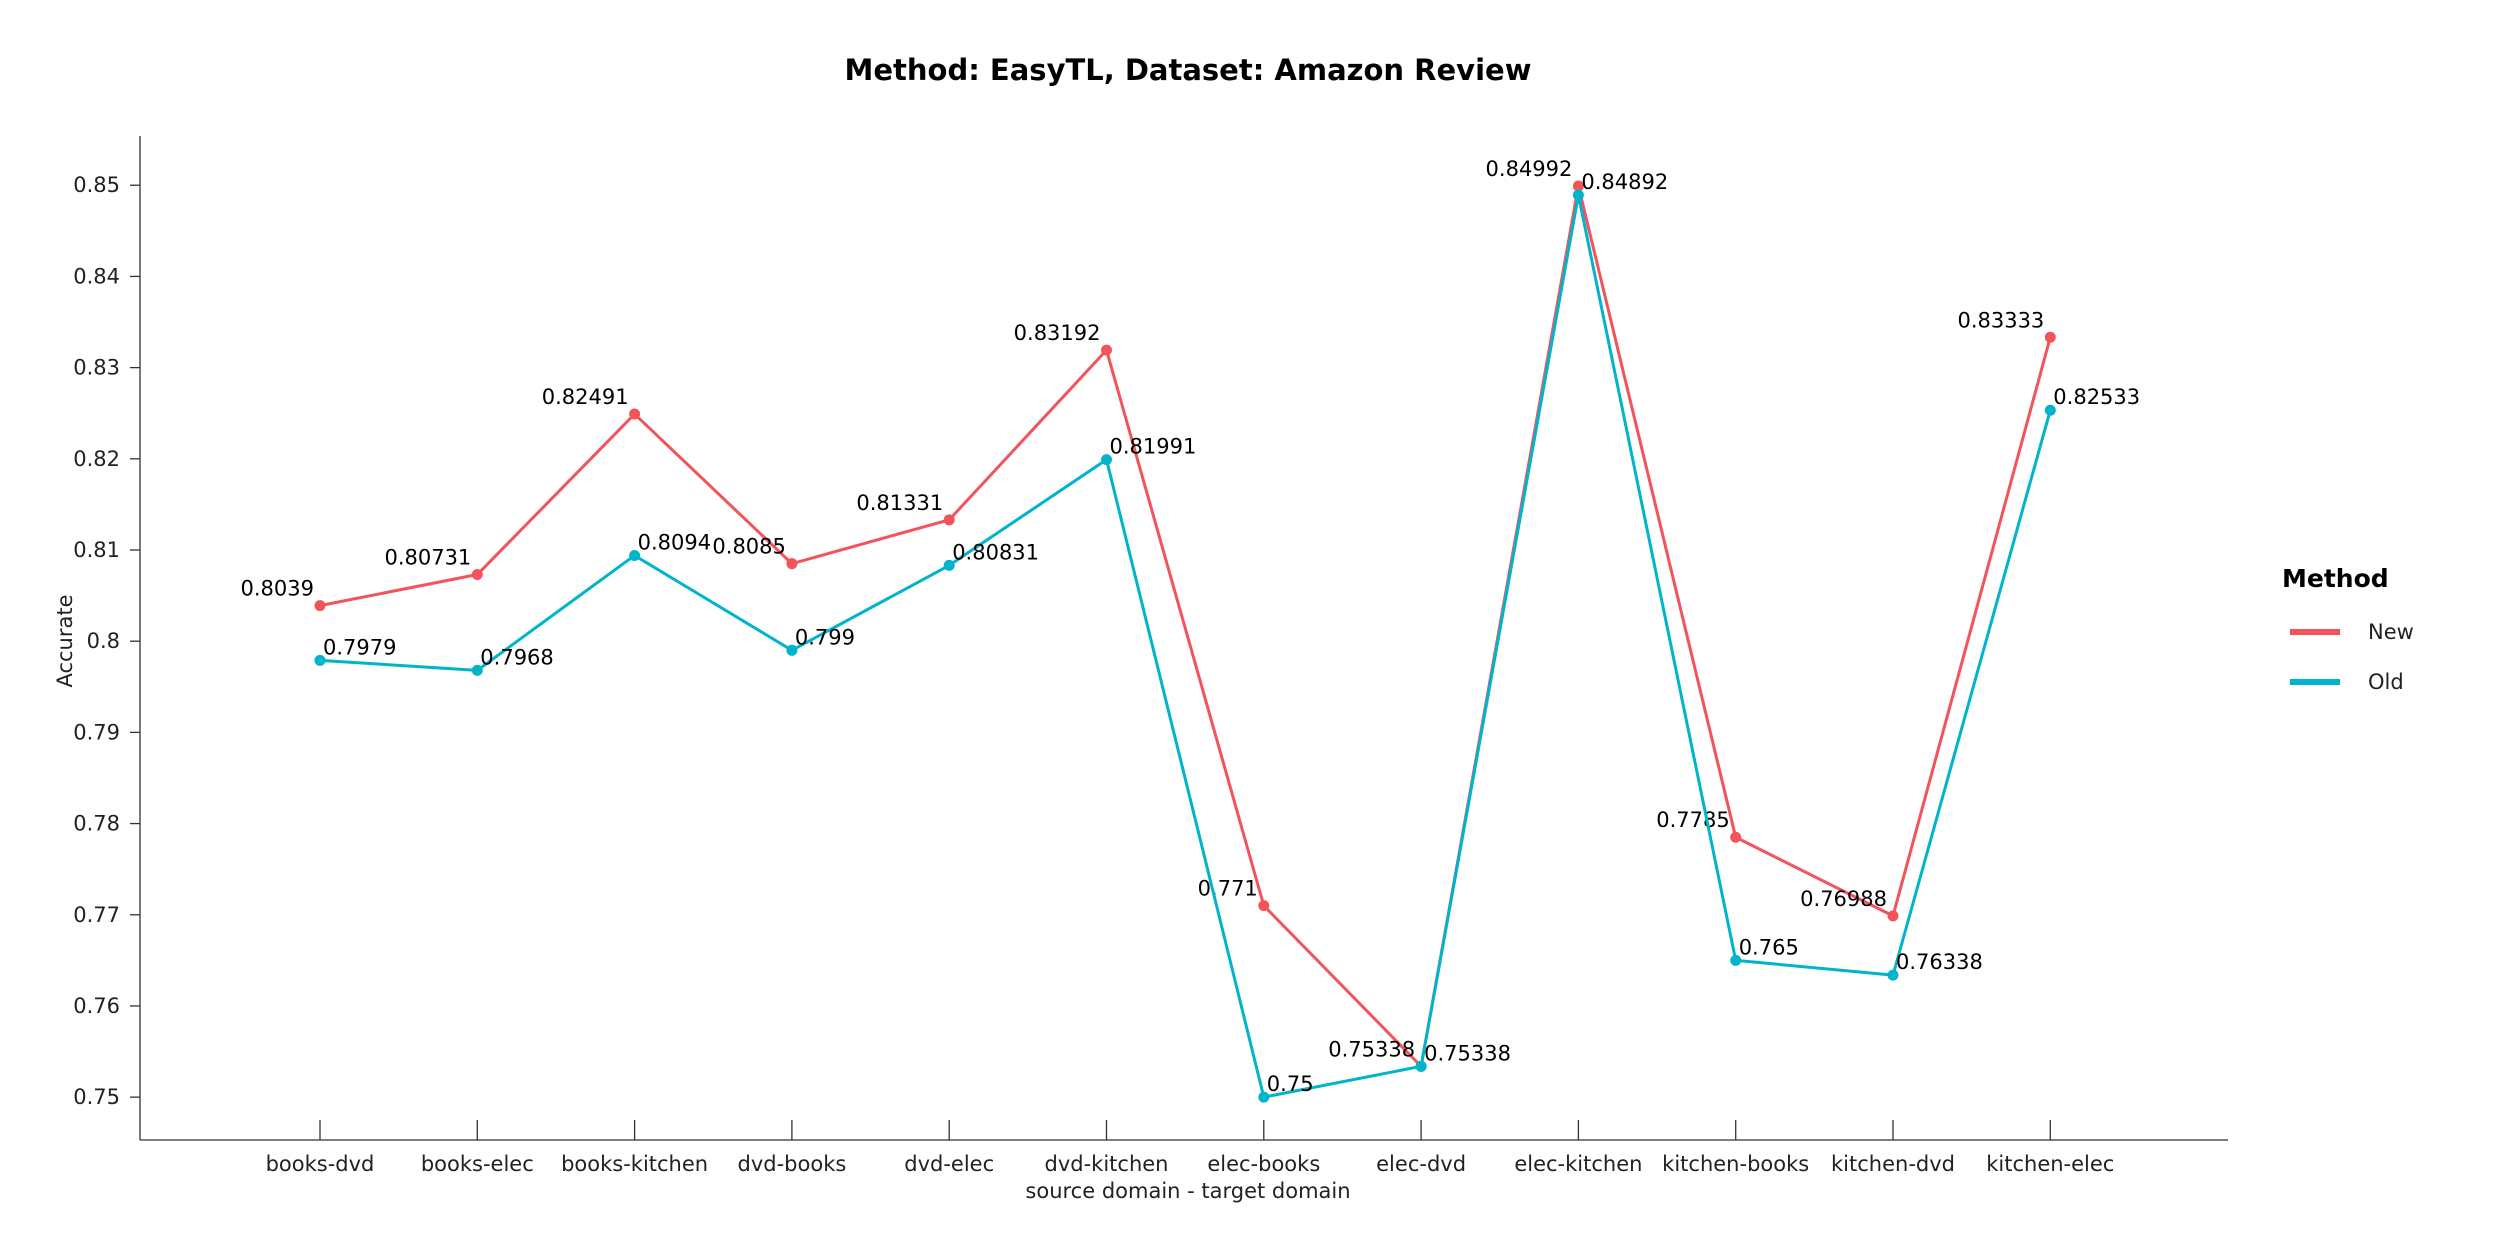 This screenshot has width=2500, height=1250. What do you see at coordinates (96, 1006) in the screenshot?
I see `y-tick-label: 0.76` at bounding box center [96, 1006].